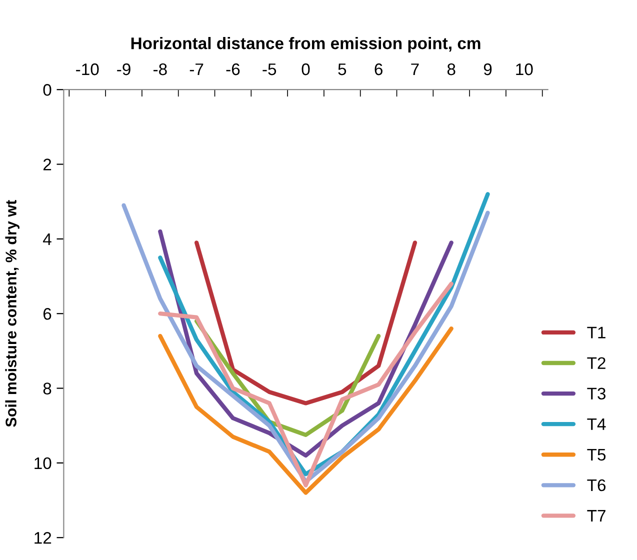 The image size is (637, 560). What do you see at coordinates (160, 69) in the screenshot?
I see `x-tick-label: -8` at bounding box center [160, 69].